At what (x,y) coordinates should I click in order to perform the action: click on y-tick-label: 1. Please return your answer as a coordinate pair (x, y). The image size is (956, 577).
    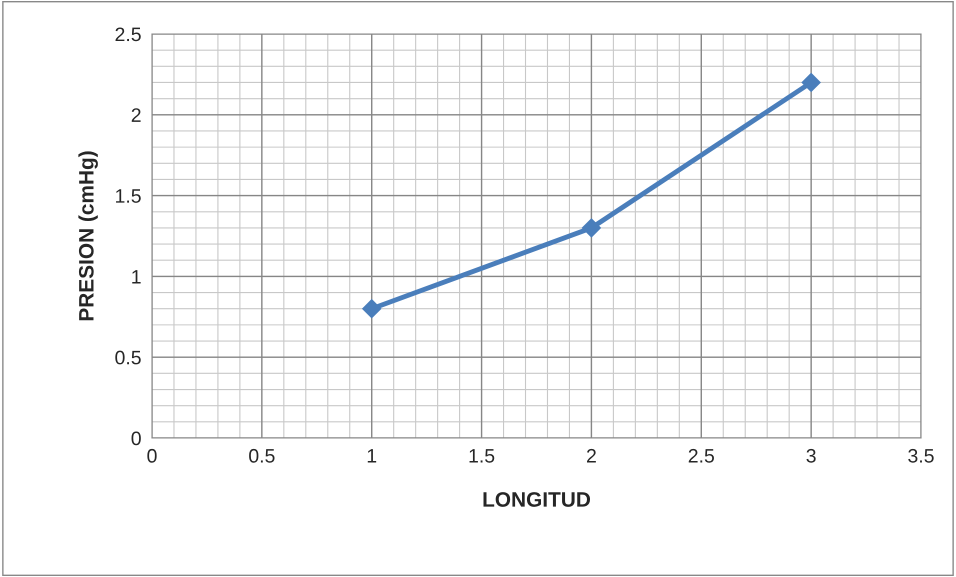
    Looking at the image, I should click on (136, 277).